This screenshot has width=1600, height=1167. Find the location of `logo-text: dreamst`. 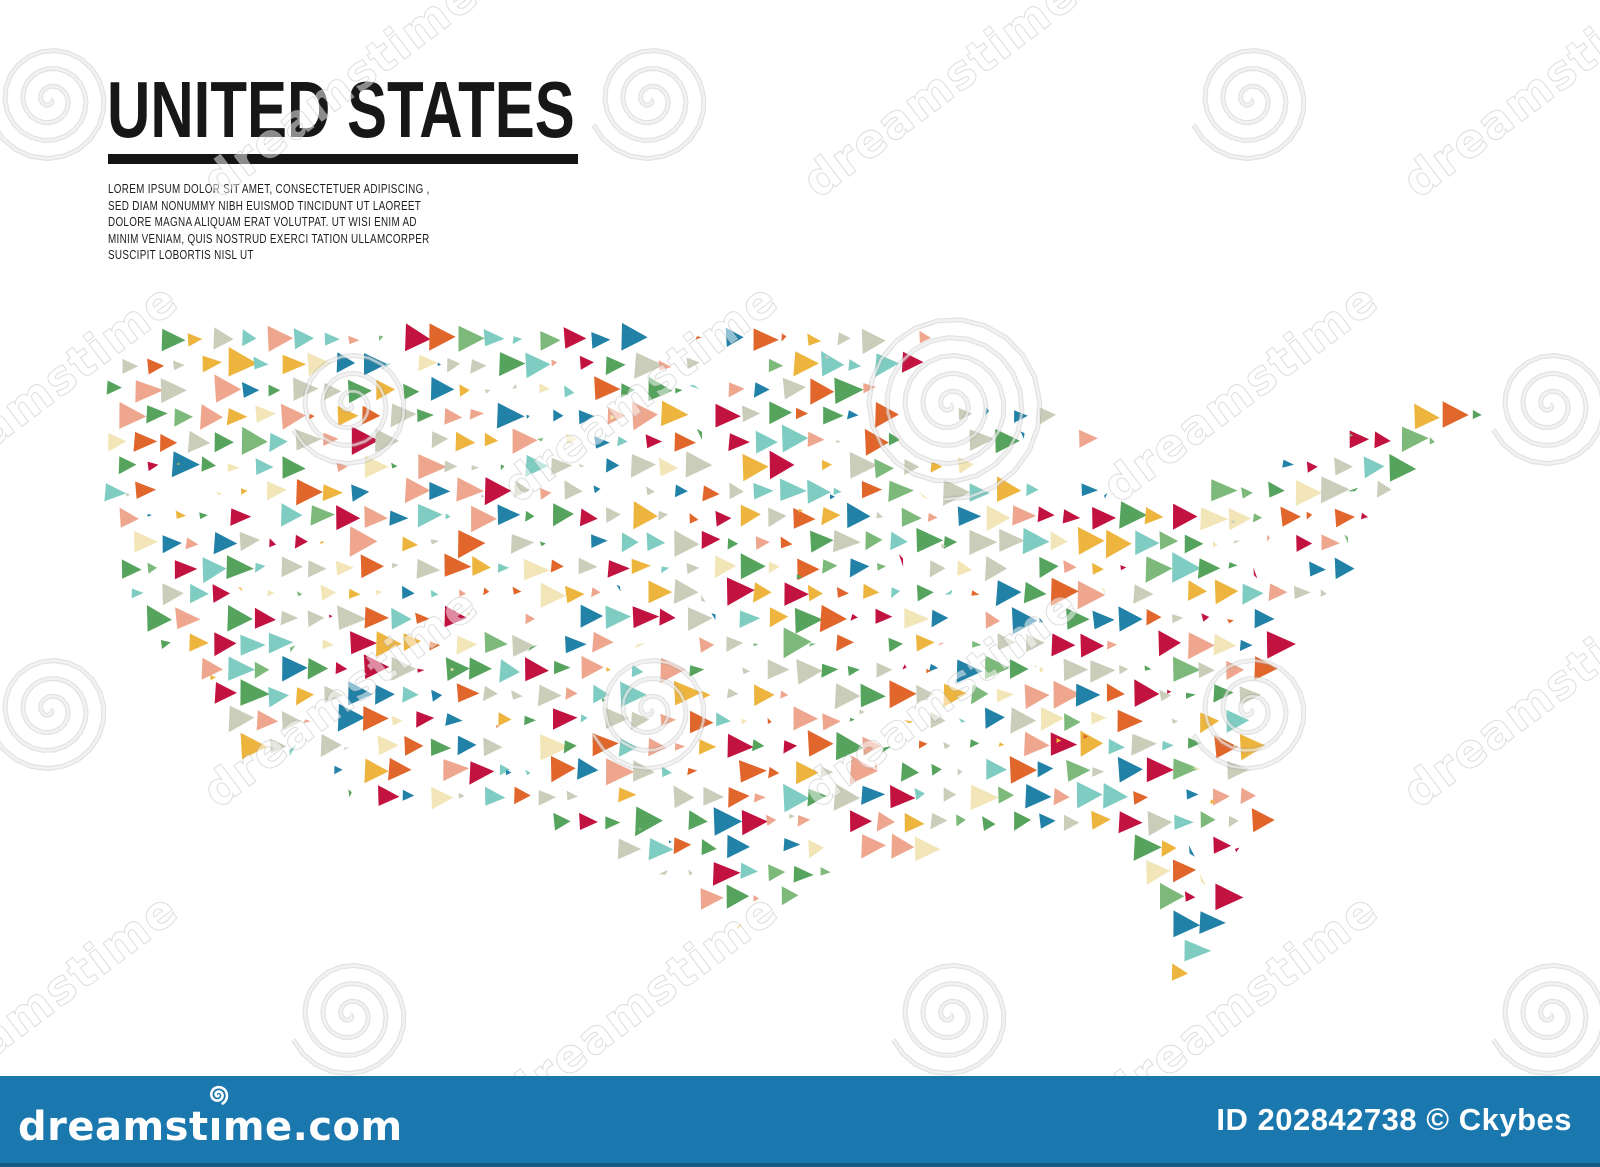

logo-text: dreamst is located at coordinates (113, 1127).